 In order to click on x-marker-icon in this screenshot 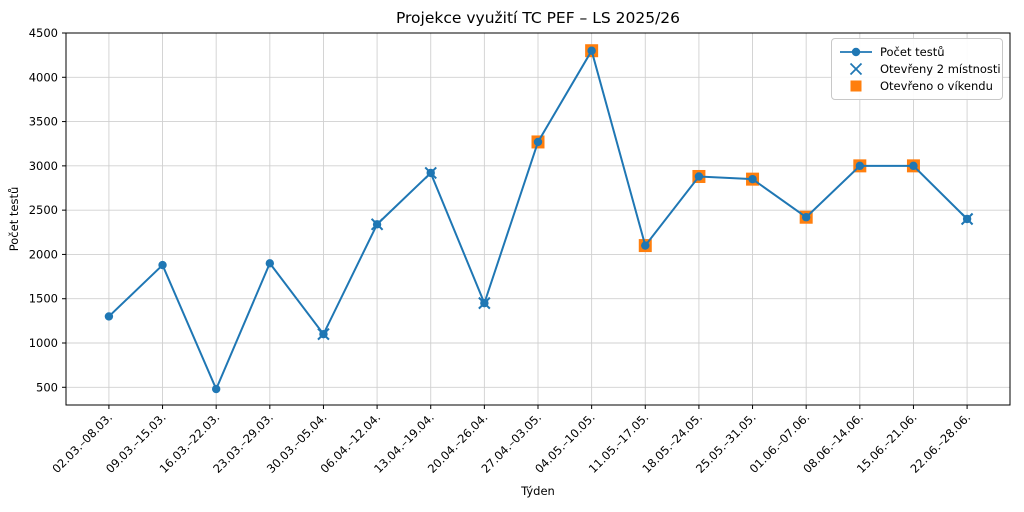, I will do `click(856, 69)`.